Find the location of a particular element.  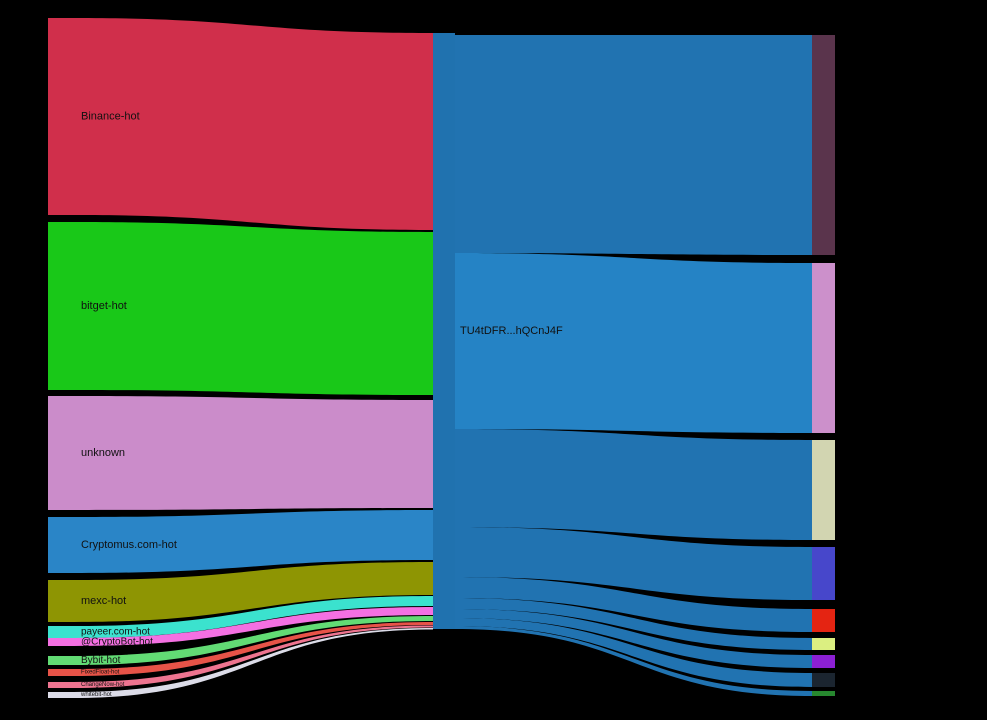

source-node-label: Binance-hot is located at coordinates (110, 117).